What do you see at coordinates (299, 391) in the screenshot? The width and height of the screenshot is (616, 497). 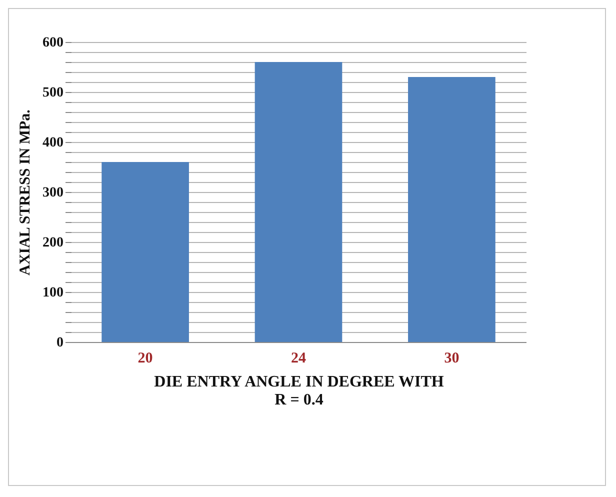 I see `x-axis-title: DIE ENTRY ANGLE IN DEGREE WITH R = 0.4` at bounding box center [299, 391].